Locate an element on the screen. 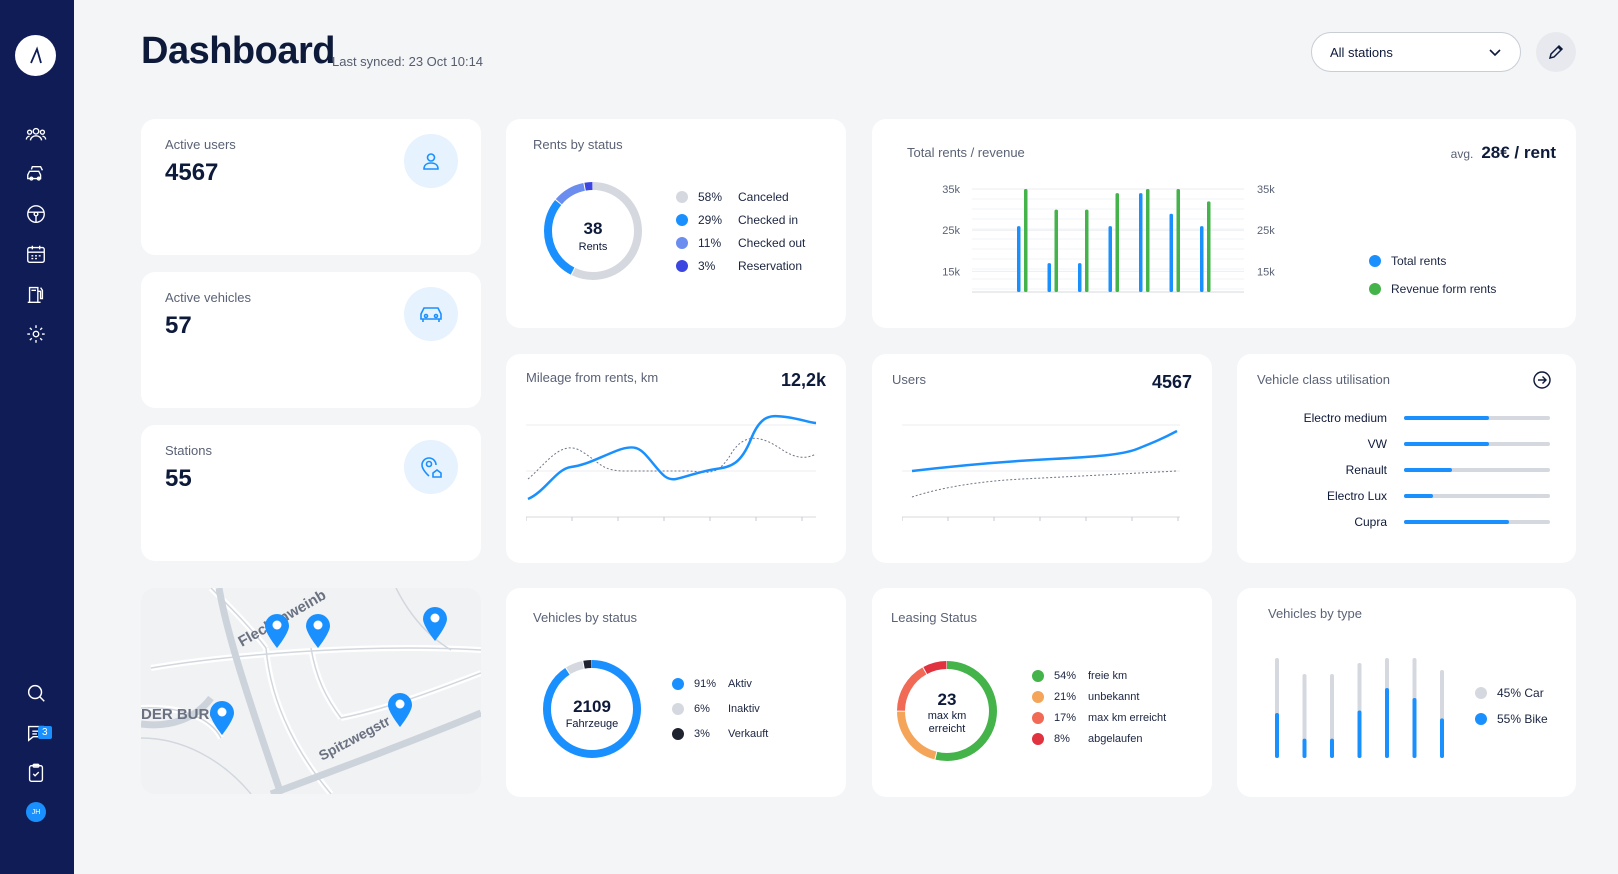  users-icon is located at coordinates (36, 134).